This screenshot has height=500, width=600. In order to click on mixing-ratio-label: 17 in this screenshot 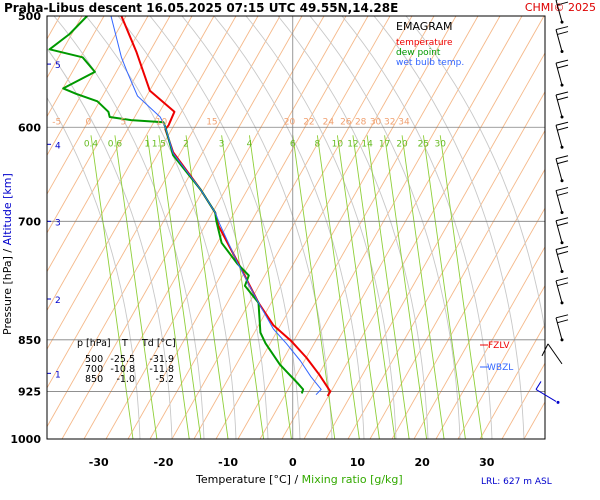, I will do `click(384, 144)`.